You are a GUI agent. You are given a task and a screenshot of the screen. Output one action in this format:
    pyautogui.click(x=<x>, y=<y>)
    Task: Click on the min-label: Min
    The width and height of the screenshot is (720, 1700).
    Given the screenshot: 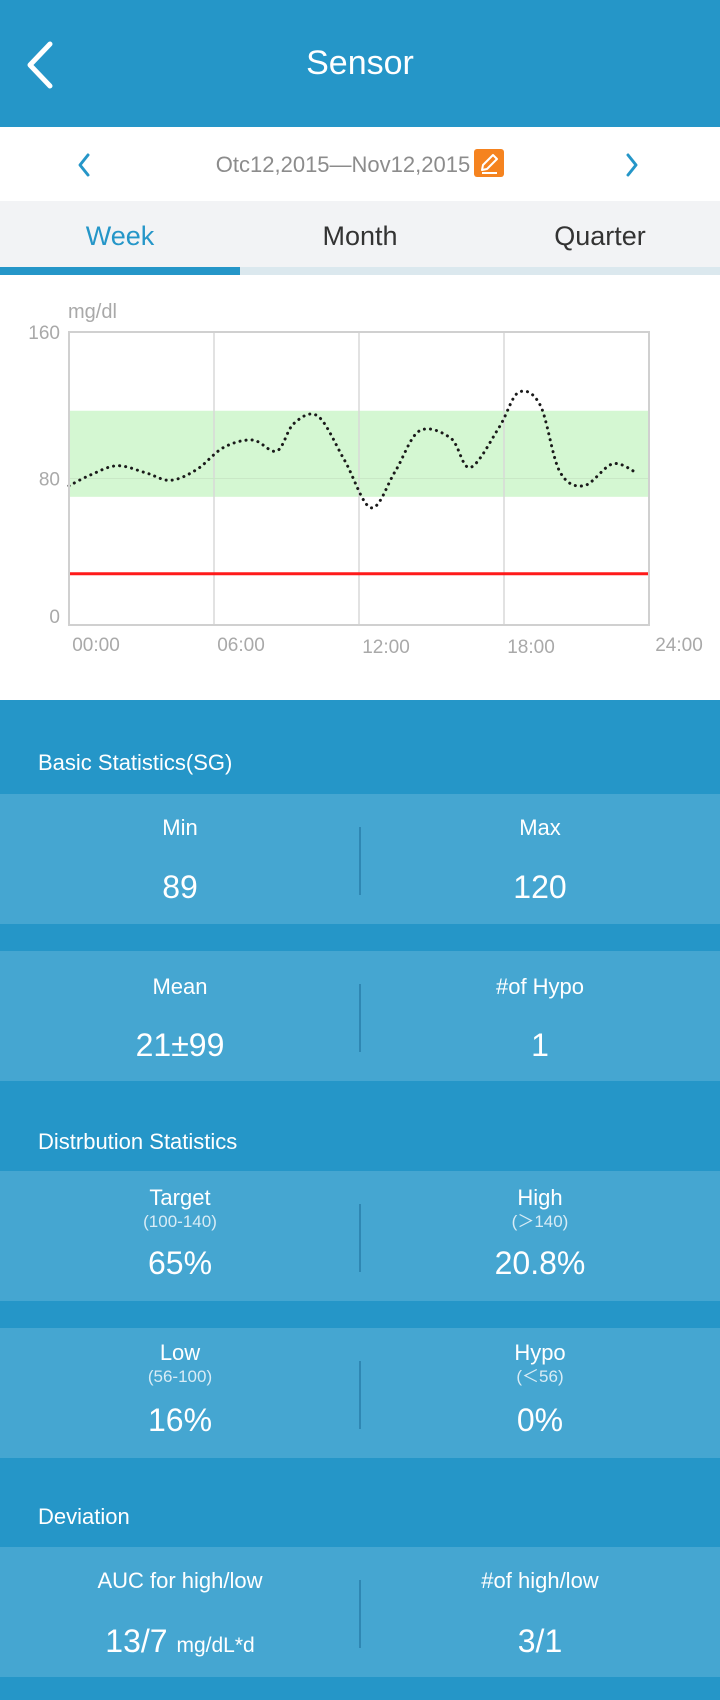 What is the action you would take?
    pyautogui.click(x=180, y=827)
    